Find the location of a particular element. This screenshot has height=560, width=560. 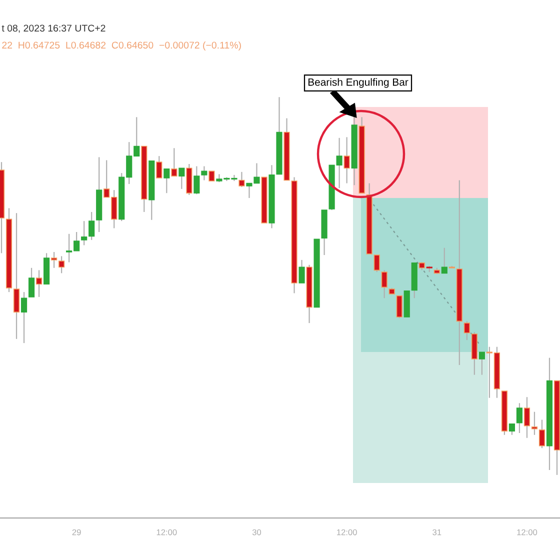

text: 22 H0.64725 L0.64682 C0.64650 −0.00072 (−0.11%) is located at coordinates (121, 46).